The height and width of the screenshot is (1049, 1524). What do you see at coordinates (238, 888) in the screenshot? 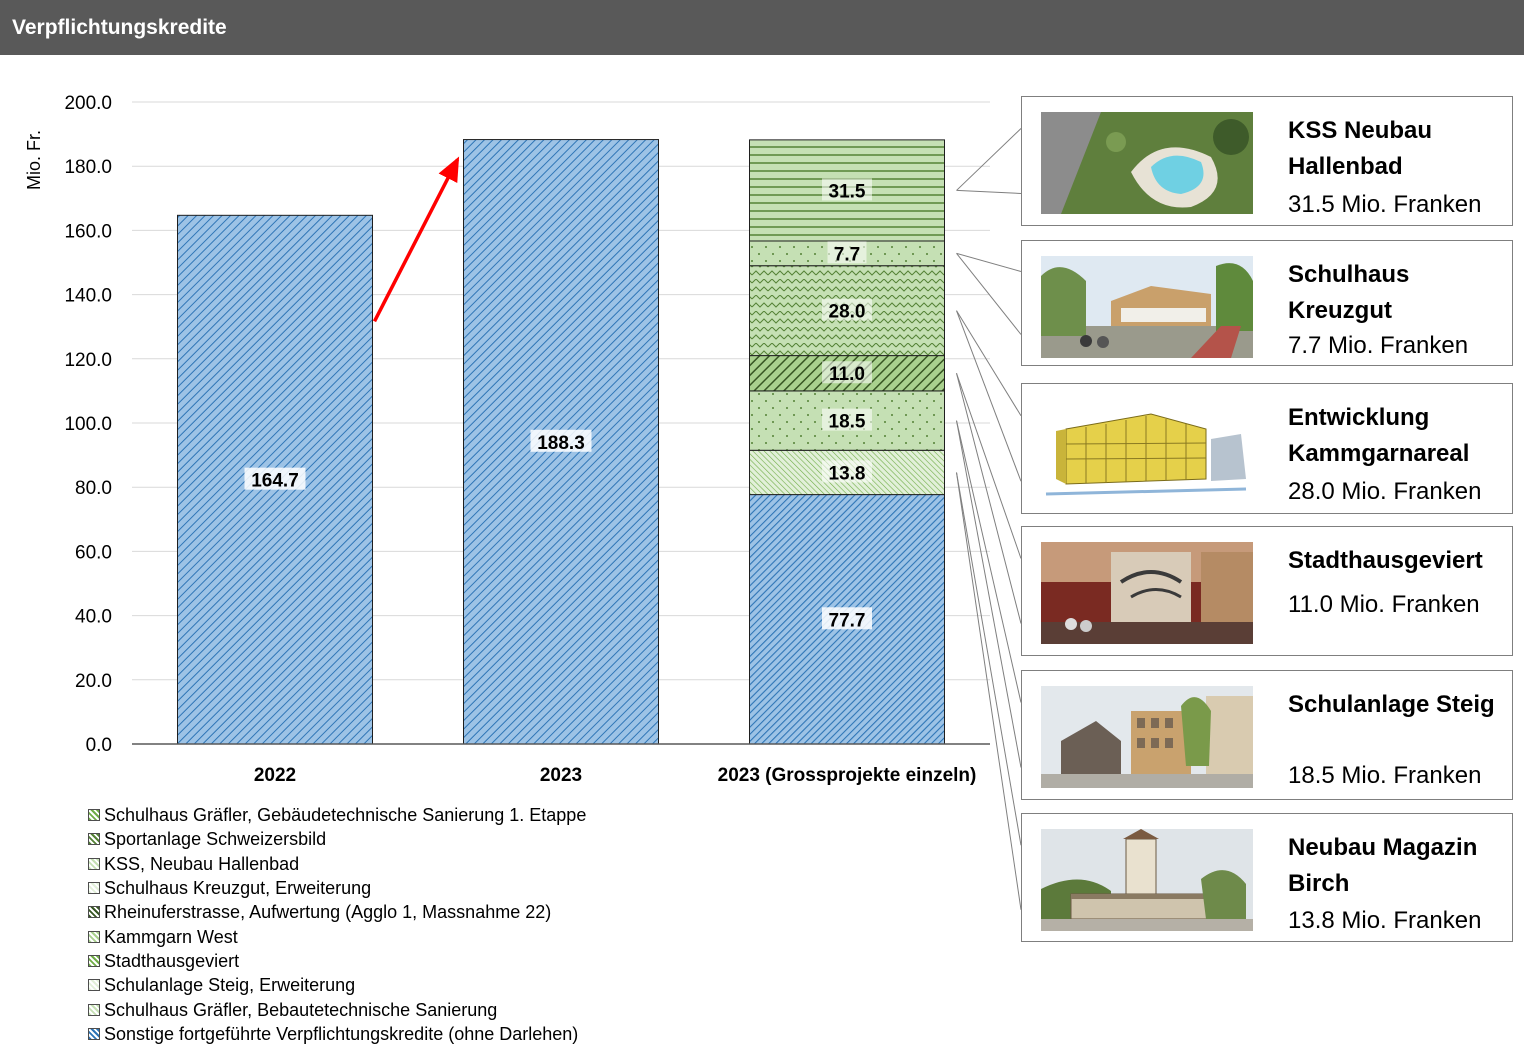
I see `legend-label: Schulhaus Kreuzgut, Erweiterung` at bounding box center [238, 888].